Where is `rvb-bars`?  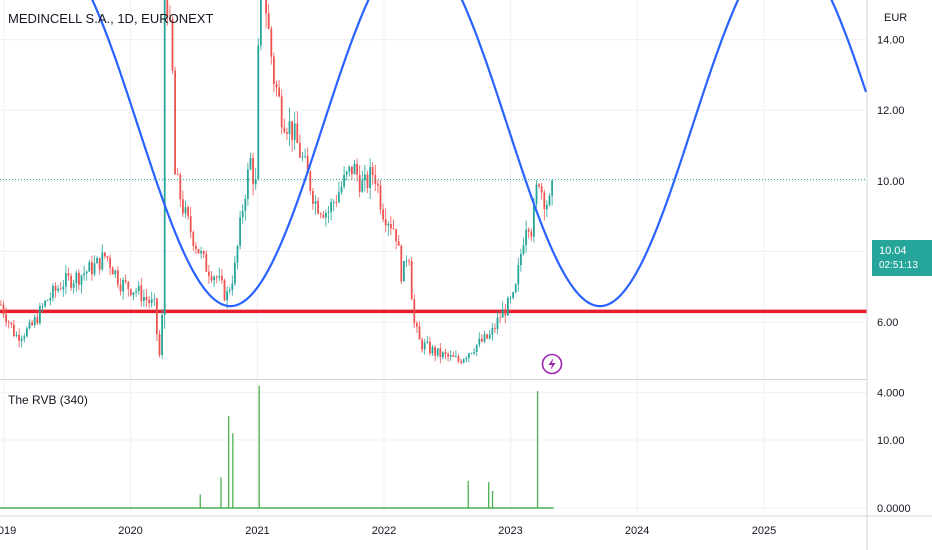
rvb-bars is located at coordinates (277, 447).